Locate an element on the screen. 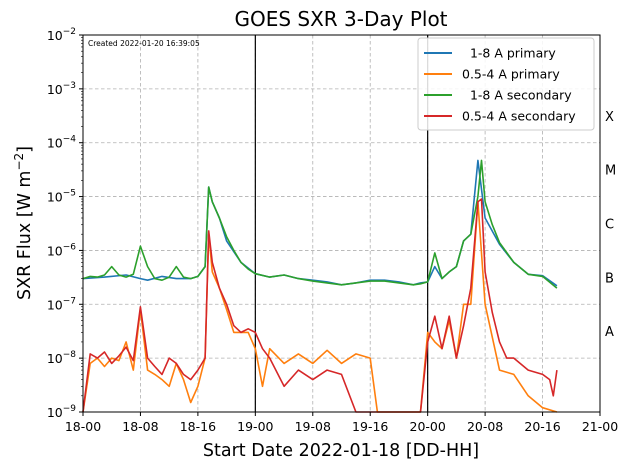 The width and height of the screenshot is (630, 469). flare-class-labels: X M C B A is located at coordinates (610, 225).